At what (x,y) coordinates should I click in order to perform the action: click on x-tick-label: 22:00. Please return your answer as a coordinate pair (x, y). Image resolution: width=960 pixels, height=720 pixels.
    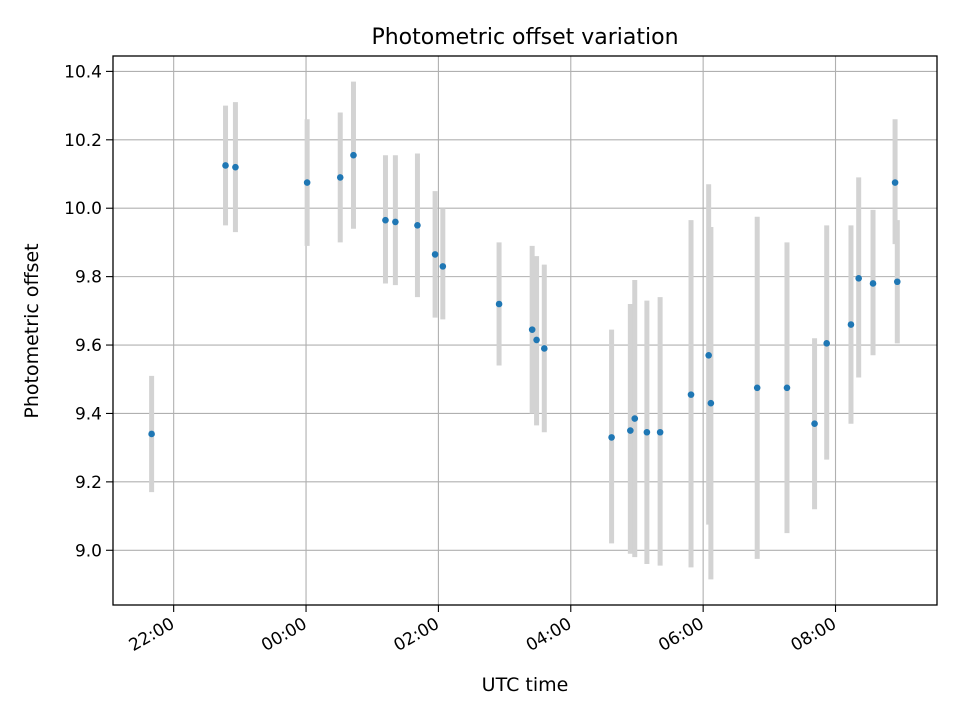
    Looking at the image, I should click on (152, 635).